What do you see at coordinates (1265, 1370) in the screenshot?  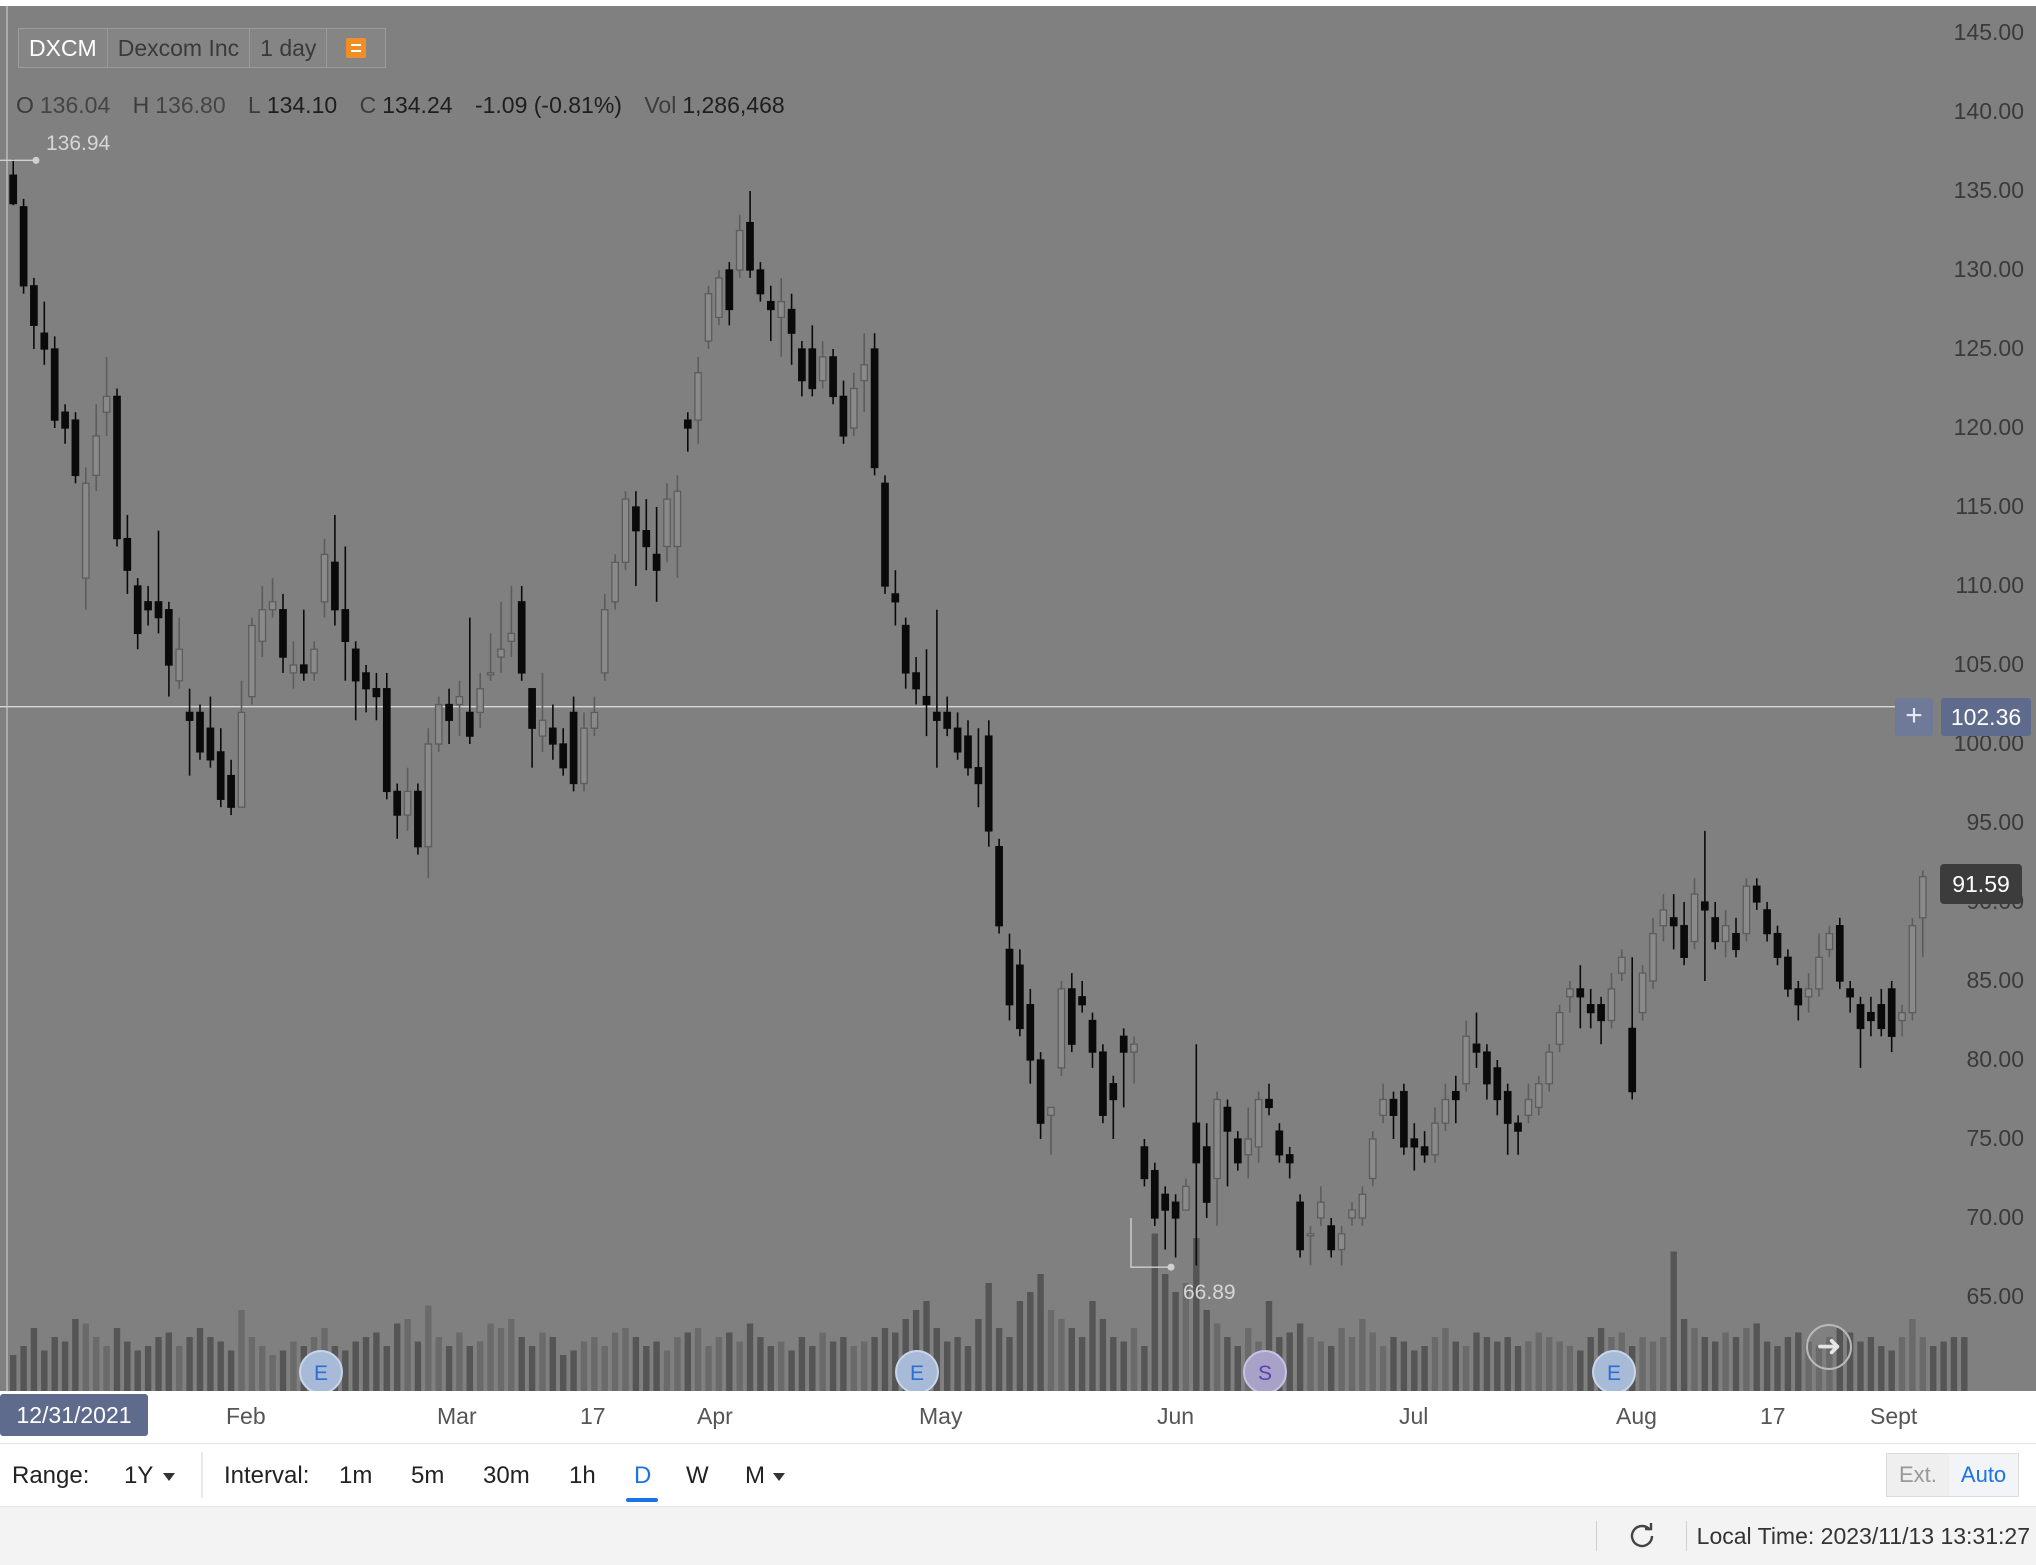 I see `split-event-marker: S` at bounding box center [1265, 1370].